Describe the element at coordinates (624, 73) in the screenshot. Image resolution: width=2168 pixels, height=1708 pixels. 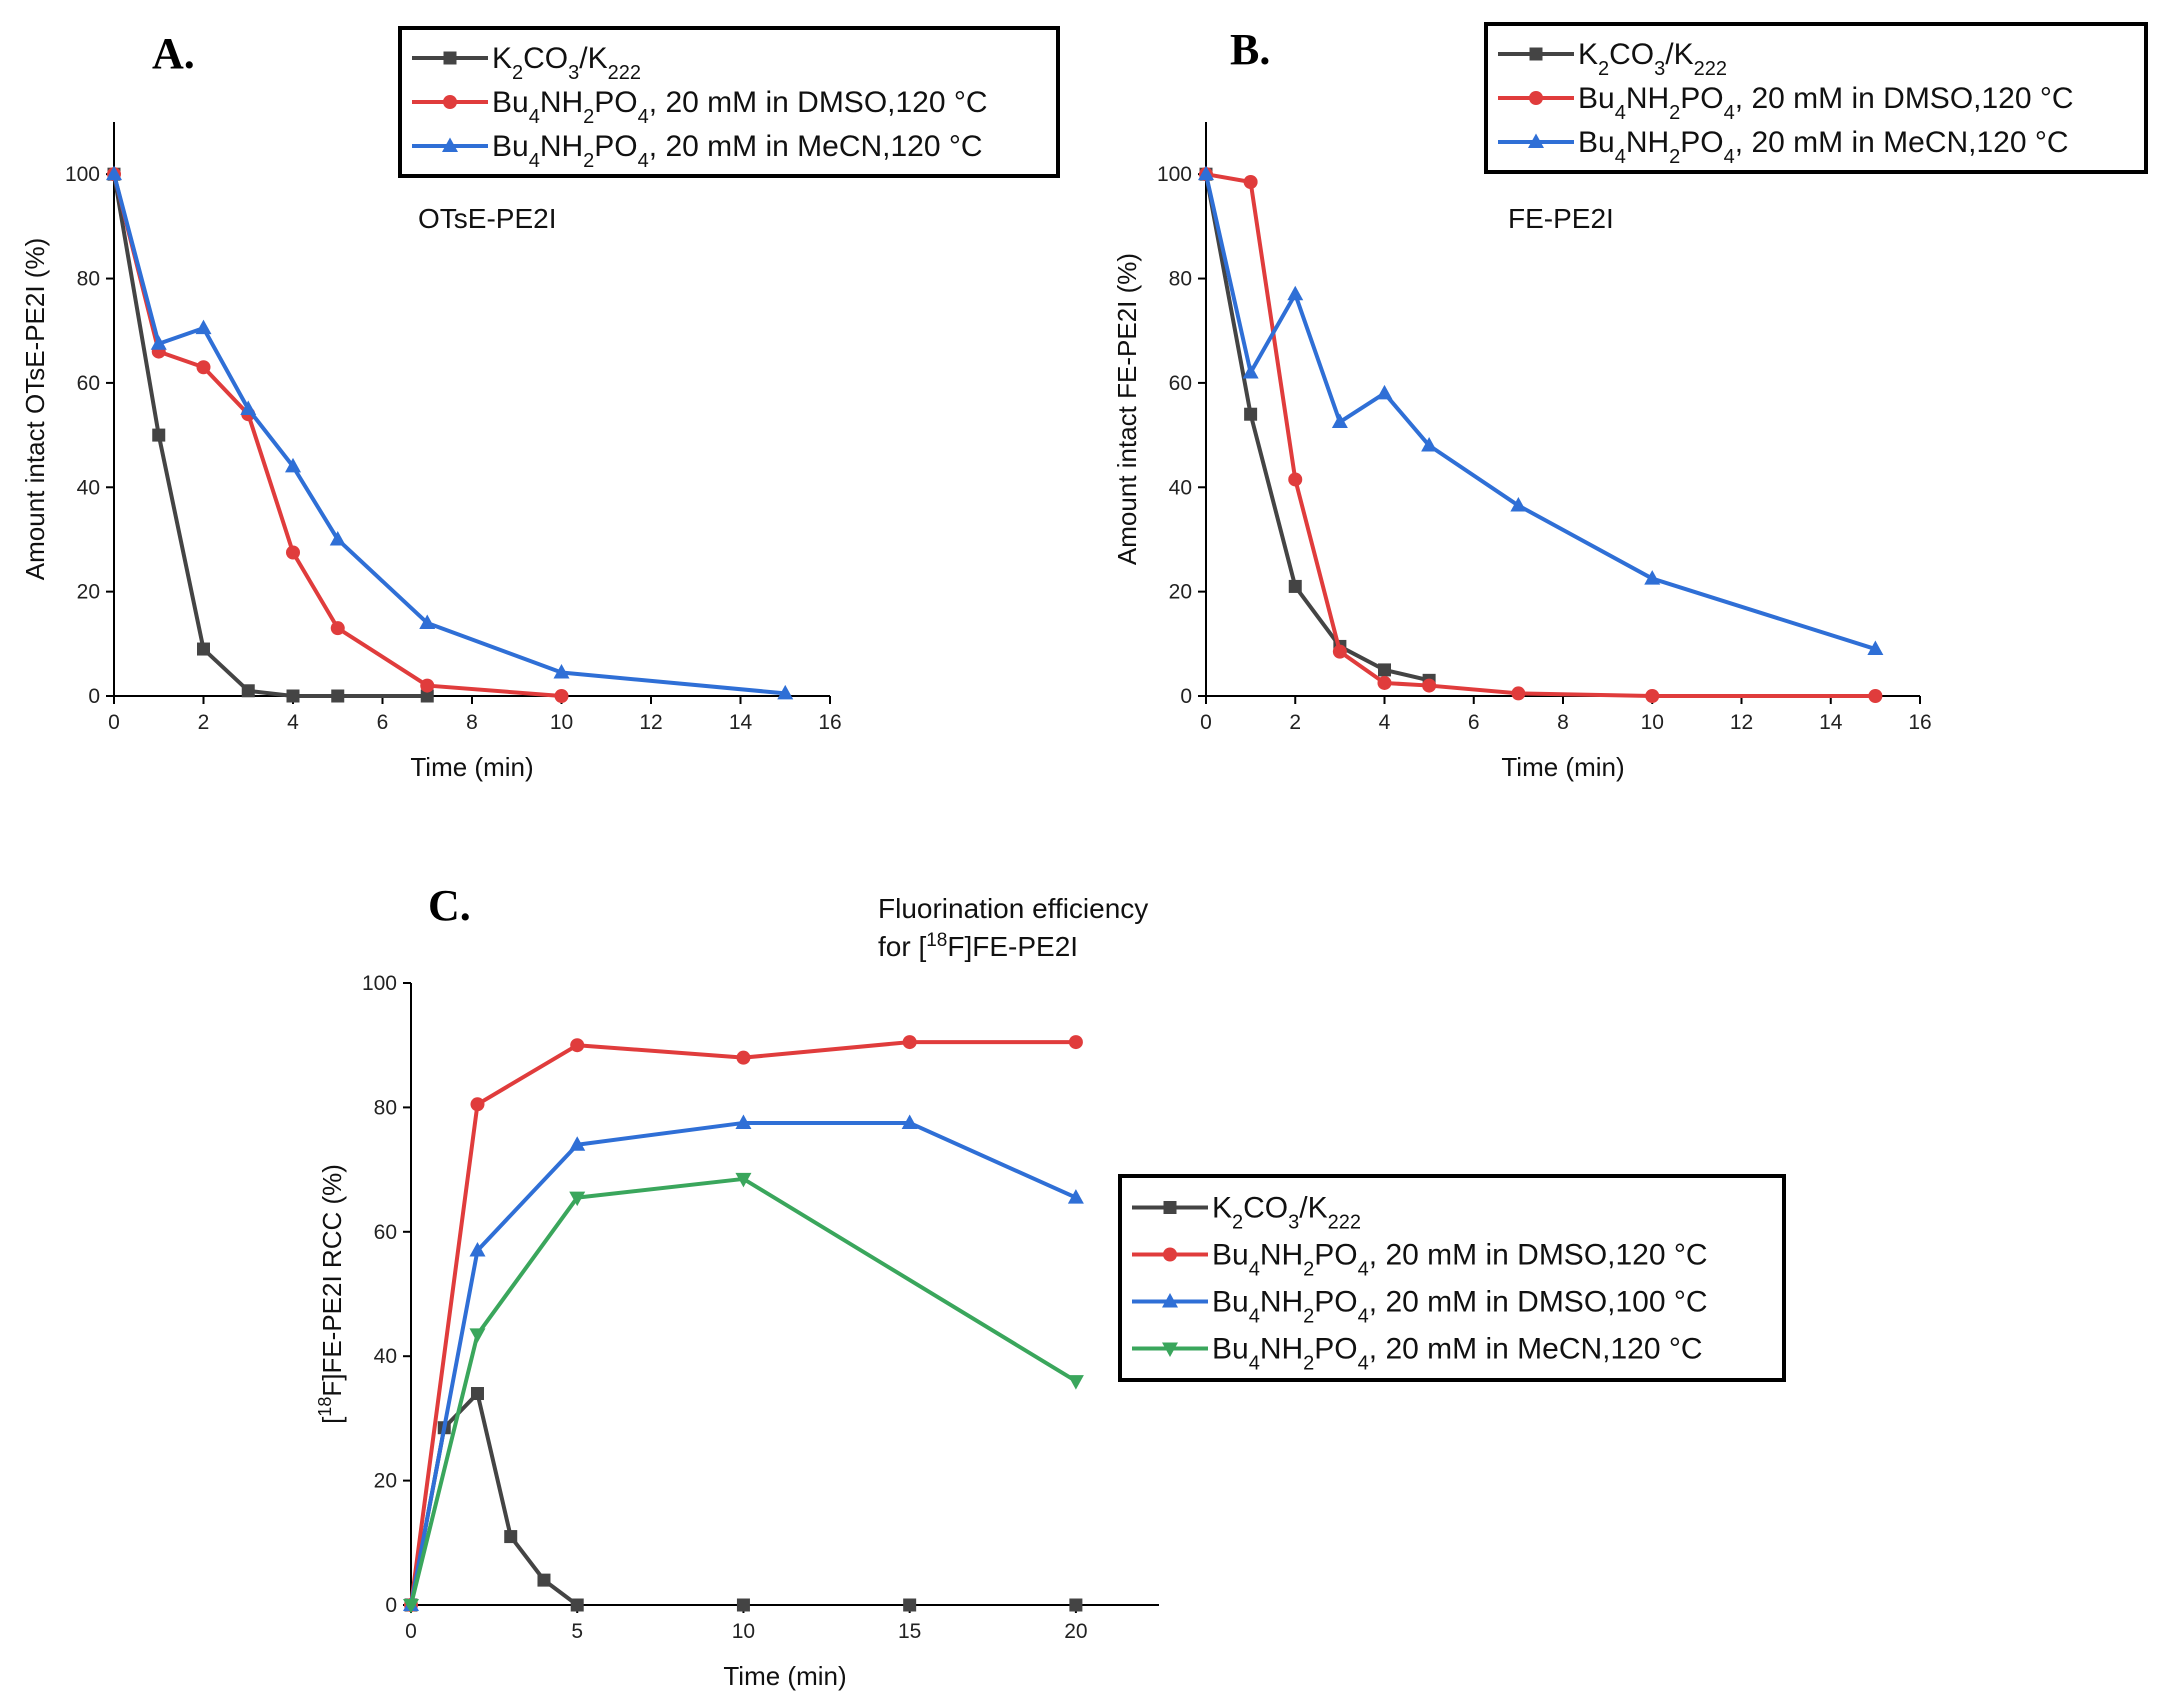
I see `legend-subscript: 222` at that location.